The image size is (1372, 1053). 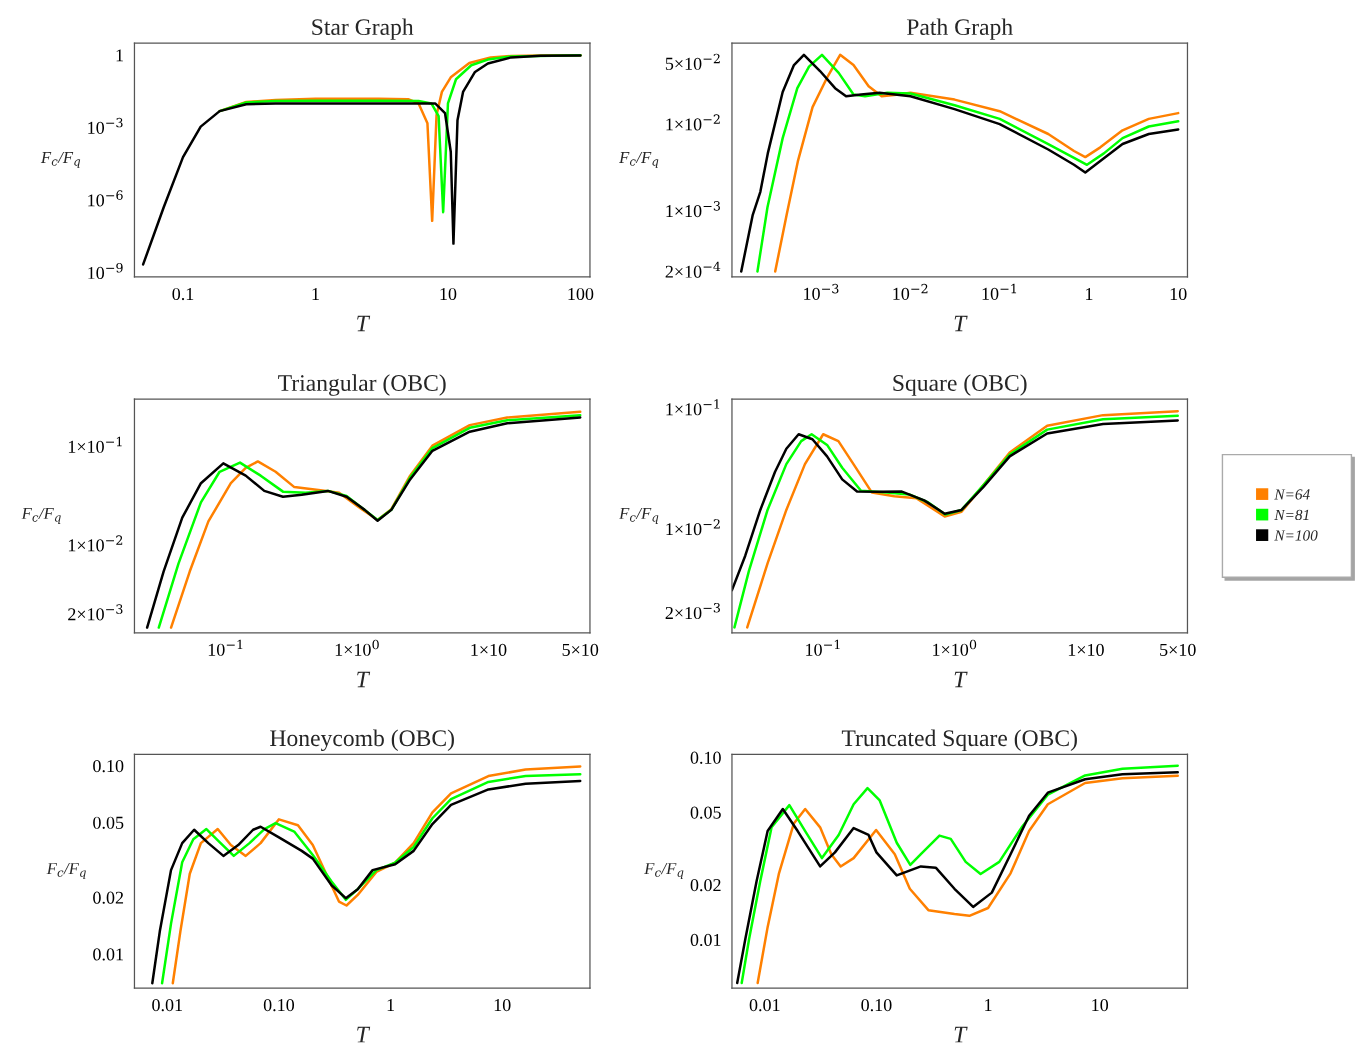 What do you see at coordinates (1292, 494) in the screenshot?
I see `legend-label: N=64` at bounding box center [1292, 494].